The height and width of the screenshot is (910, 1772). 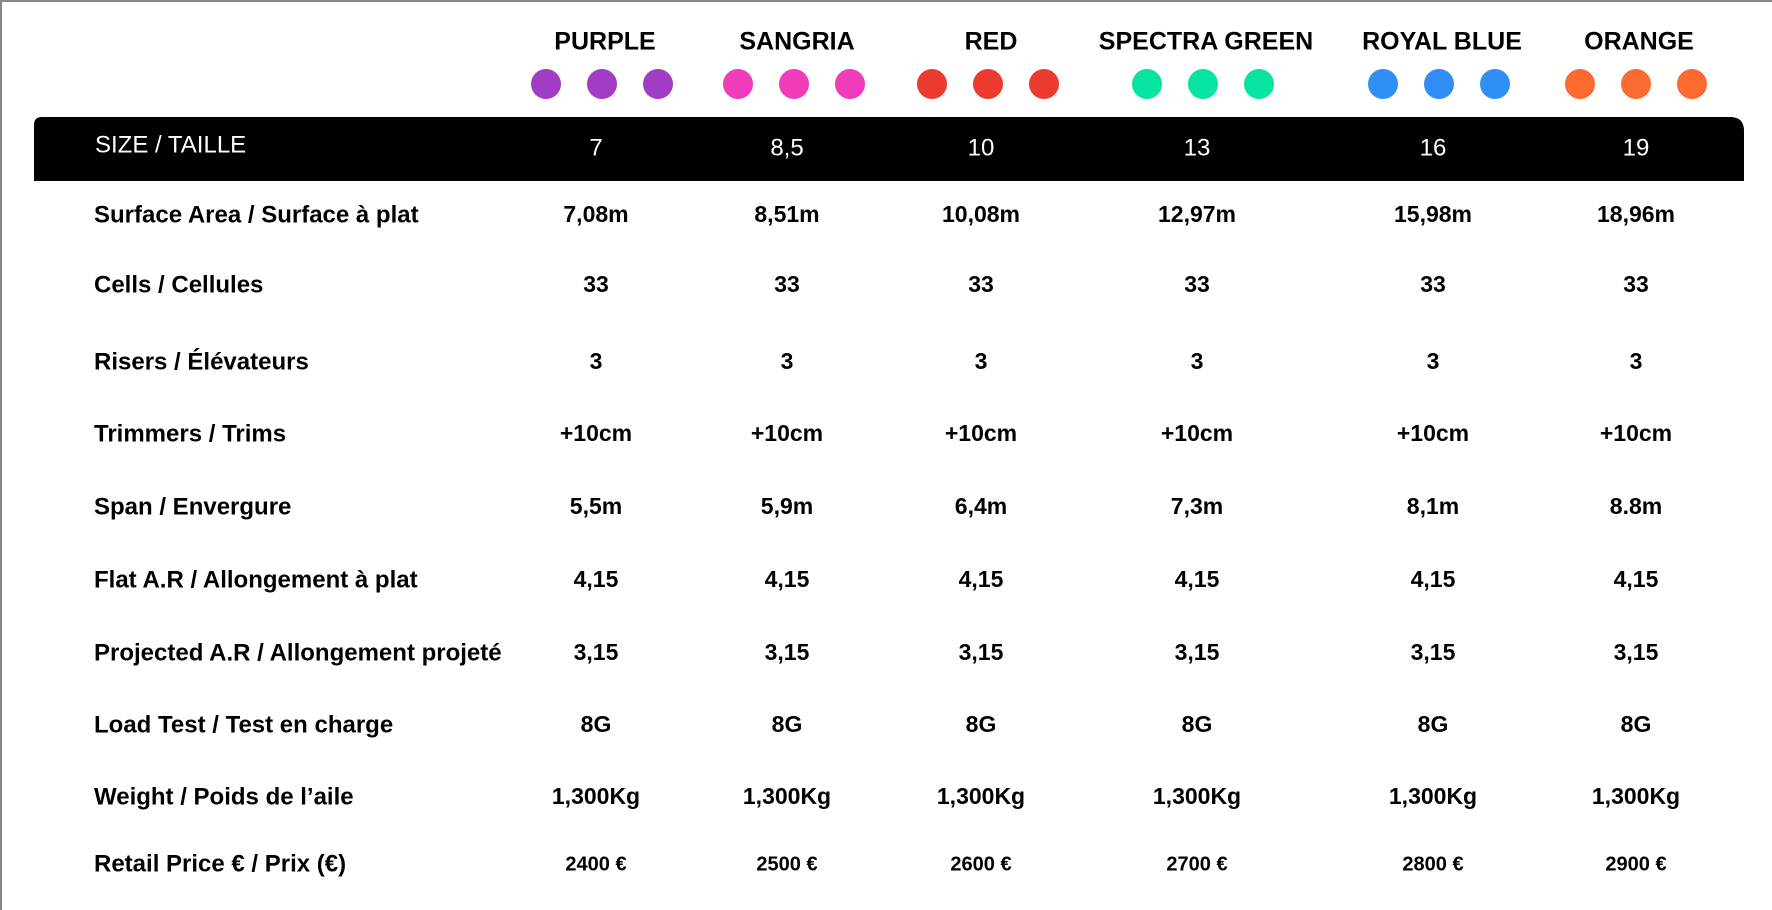 I want to click on row-label: Trimmers / Trims, so click(x=190, y=433).